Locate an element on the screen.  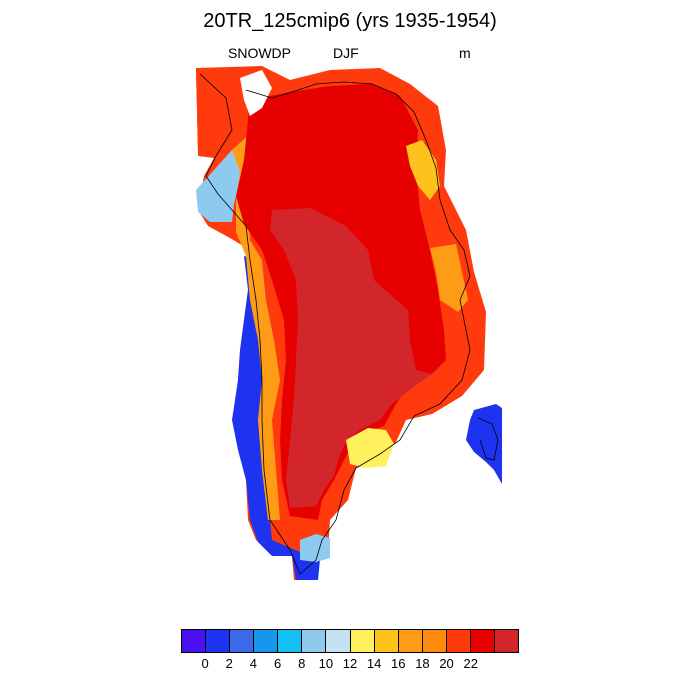
colorbar-tick-label: 2 is located at coordinates (229, 663).